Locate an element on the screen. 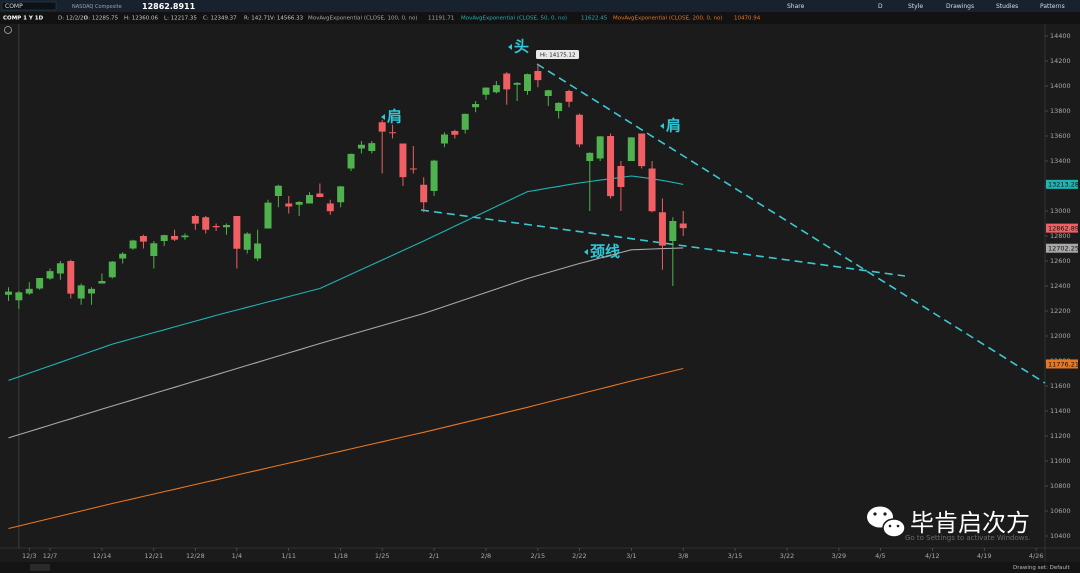 This screenshot has height=573, width=1080. watermark: 毕肯启次方 is located at coordinates (970, 523).